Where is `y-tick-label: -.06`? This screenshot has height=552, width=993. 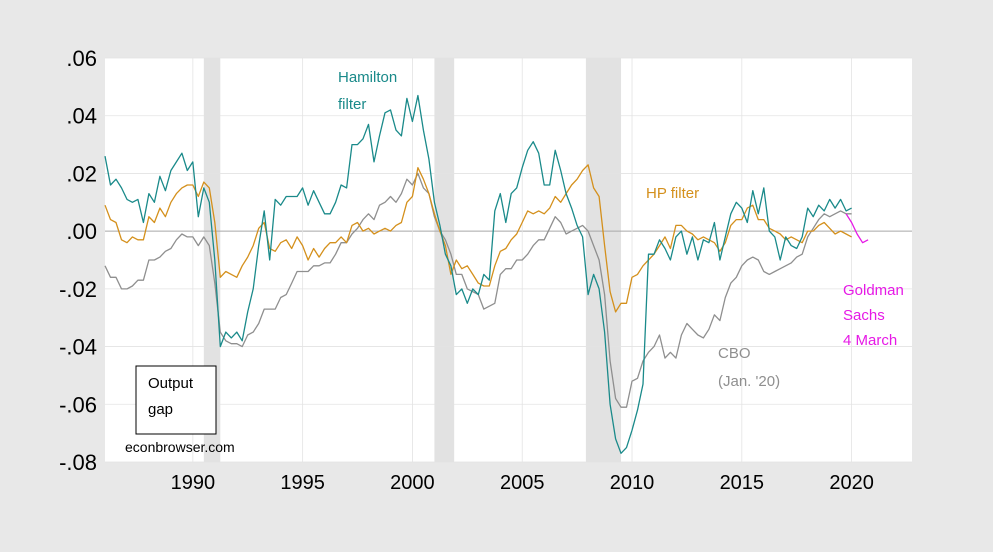
y-tick-label: -.06 is located at coordinates (78, 404).